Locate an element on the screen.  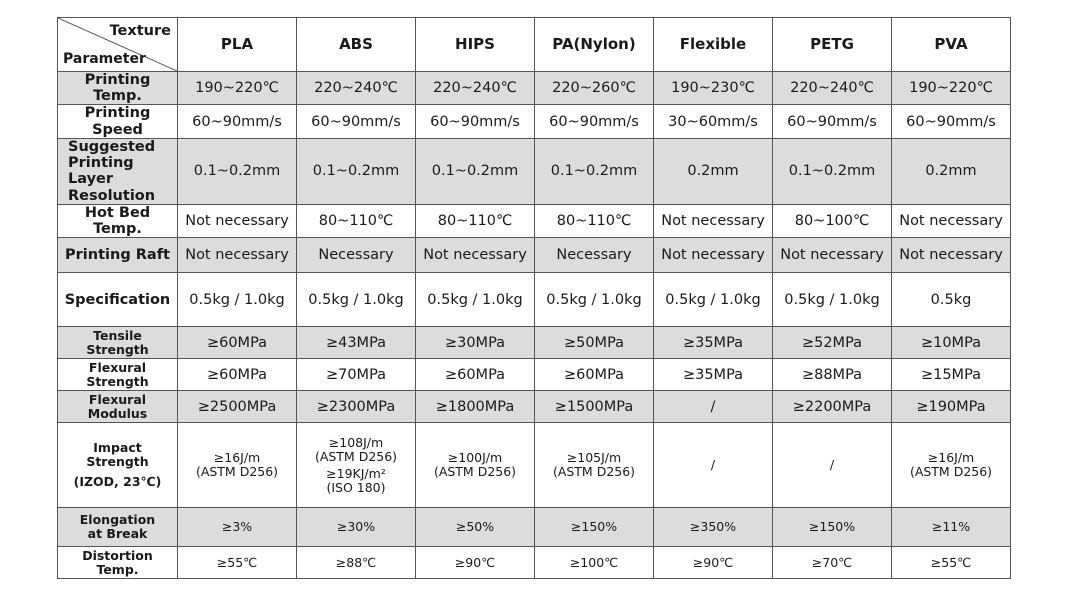
table-cell: ≥55℃ is located at coordinates (951, 563).